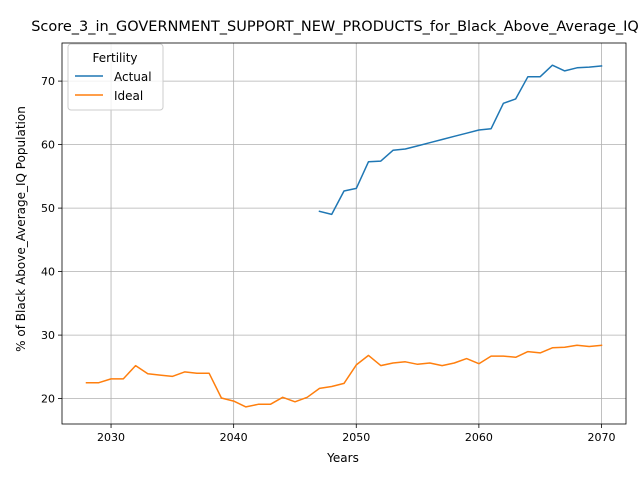  I want to click on series-line-ideal, so click(344, 376).